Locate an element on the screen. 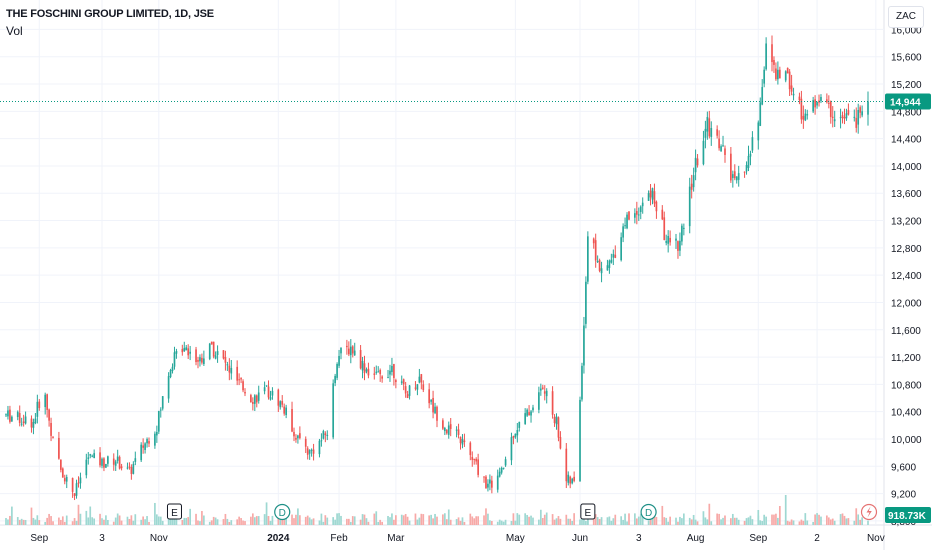 The image size is (932, 550). y-tick-label: 11,200 is located at coordinates (906, 358).